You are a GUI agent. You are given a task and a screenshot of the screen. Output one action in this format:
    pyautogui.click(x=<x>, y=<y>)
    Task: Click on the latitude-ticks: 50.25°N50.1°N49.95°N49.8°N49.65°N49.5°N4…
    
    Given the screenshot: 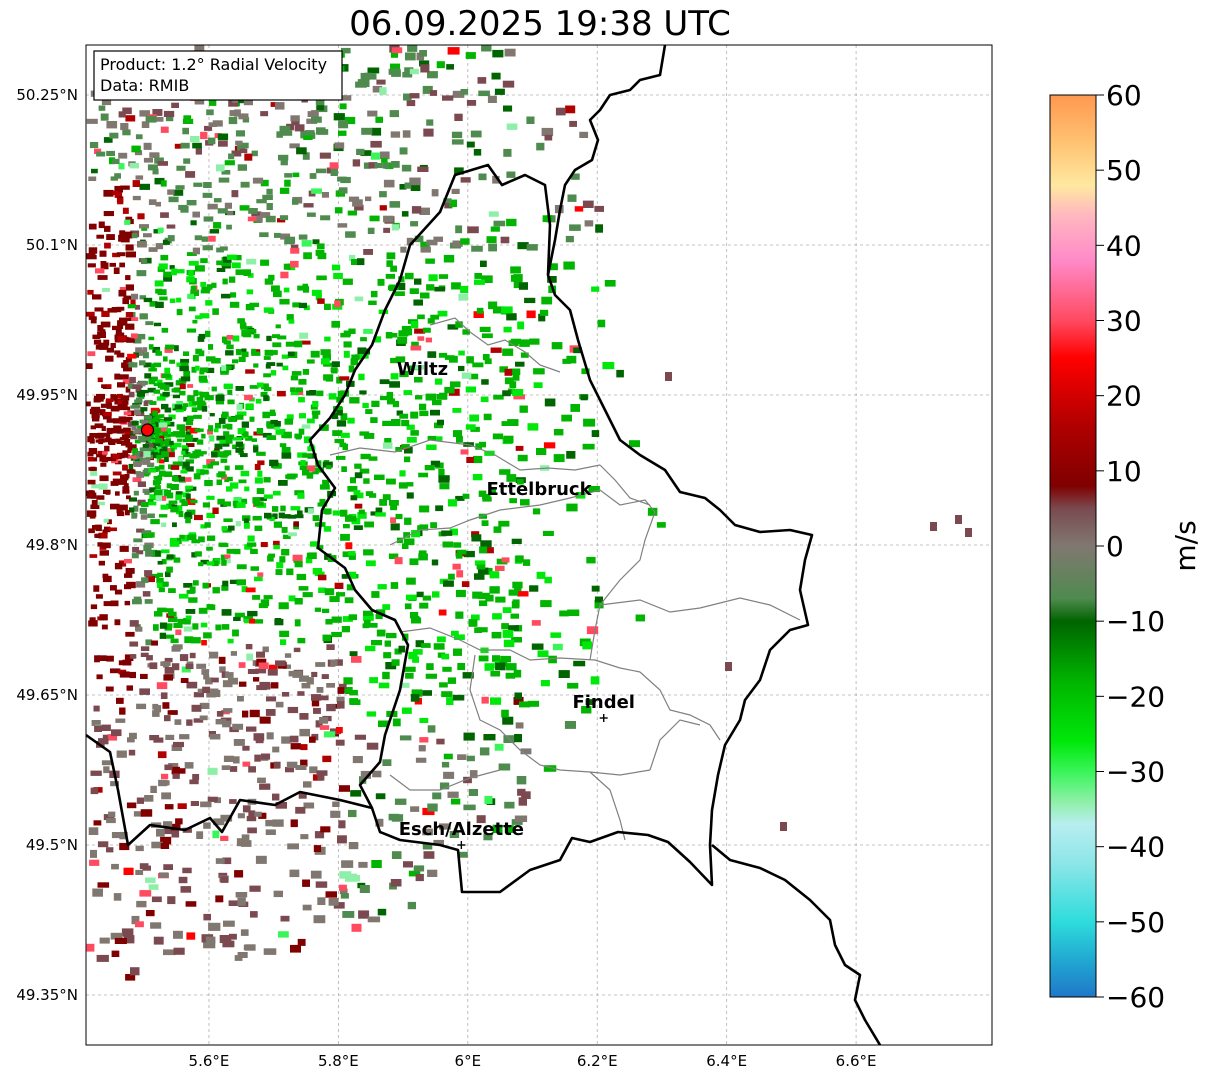 What is the action you would take?
    pyautogui.click(x=47, y=545)
    